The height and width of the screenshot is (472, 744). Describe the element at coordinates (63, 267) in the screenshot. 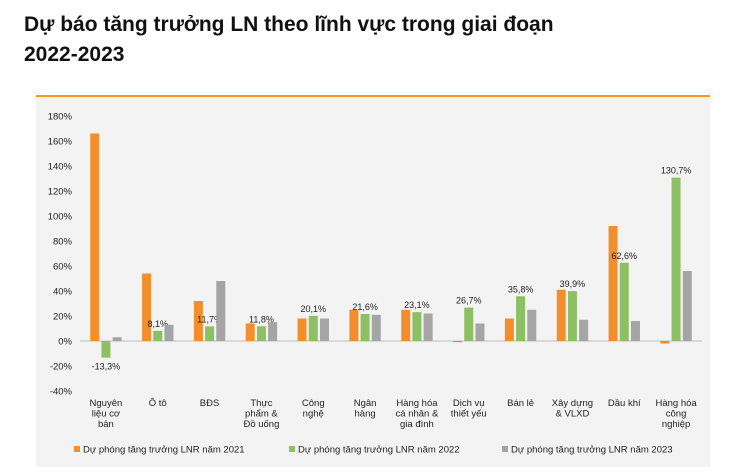

I see `y-tick-label: 60%` at that location.